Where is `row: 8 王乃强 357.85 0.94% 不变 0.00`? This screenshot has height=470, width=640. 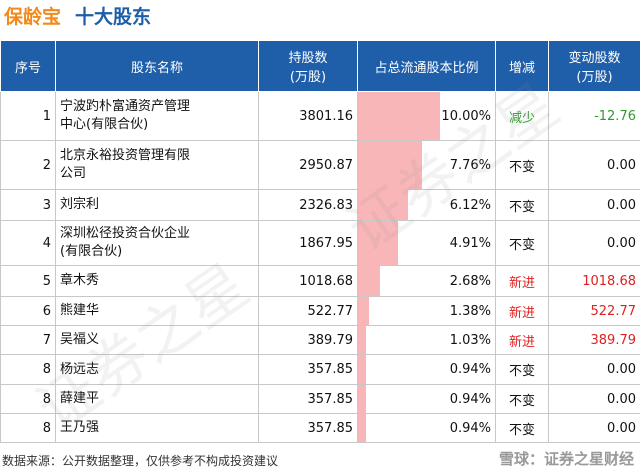 row: 8 王乃强 357.85 0.94% 不变 0.00 is located at coordinates (320, 428).